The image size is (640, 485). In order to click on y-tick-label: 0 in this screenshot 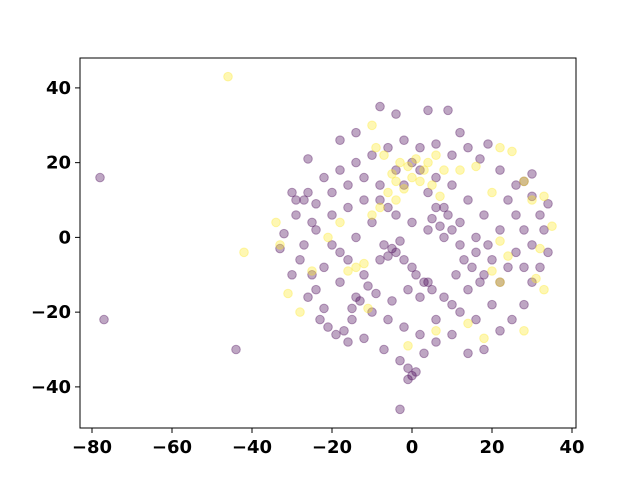, I will do `click(64, 237)`.